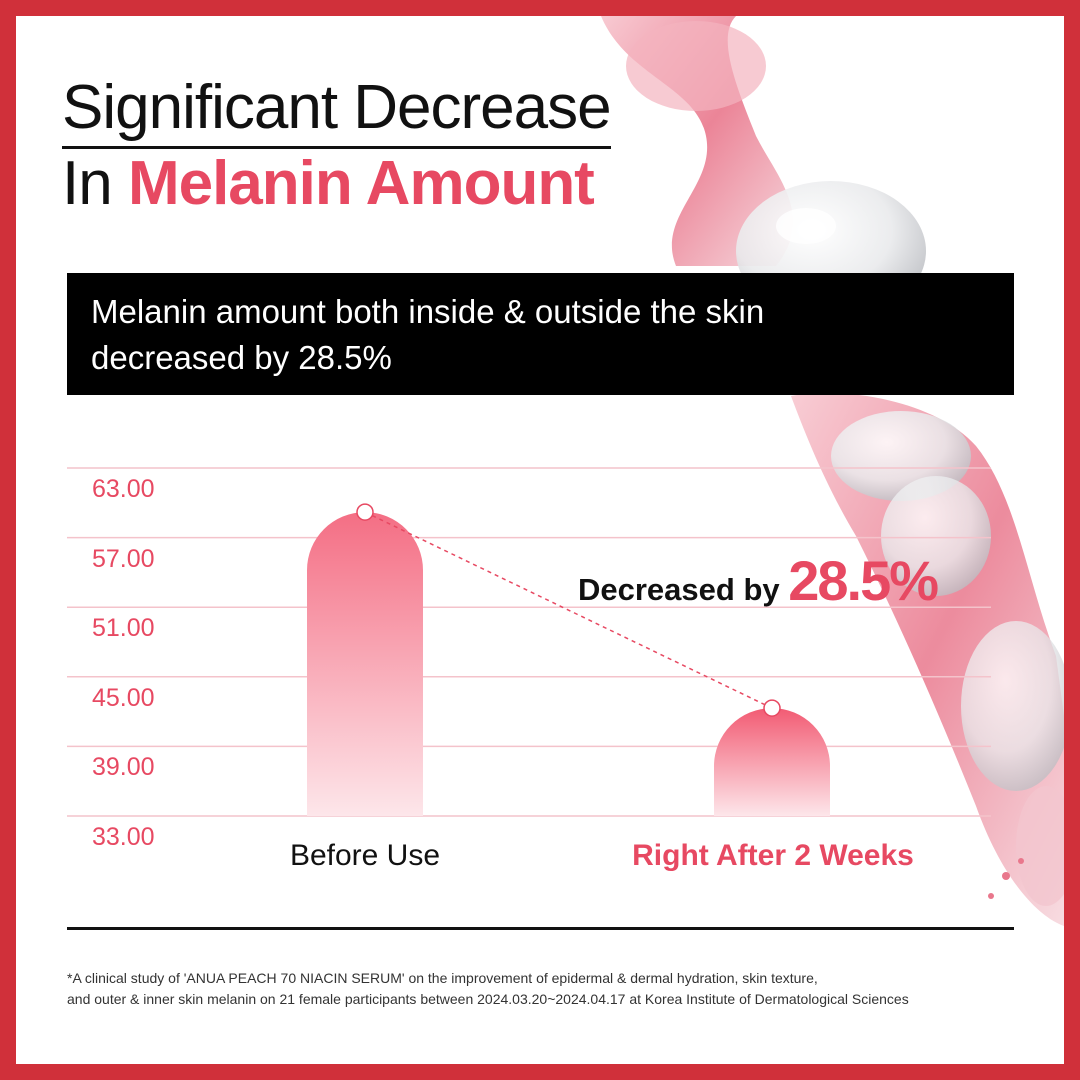  Describe the element at coordinates (365, 855) in the screenshot. I see `x-label-before-use: Before Use` at that location.